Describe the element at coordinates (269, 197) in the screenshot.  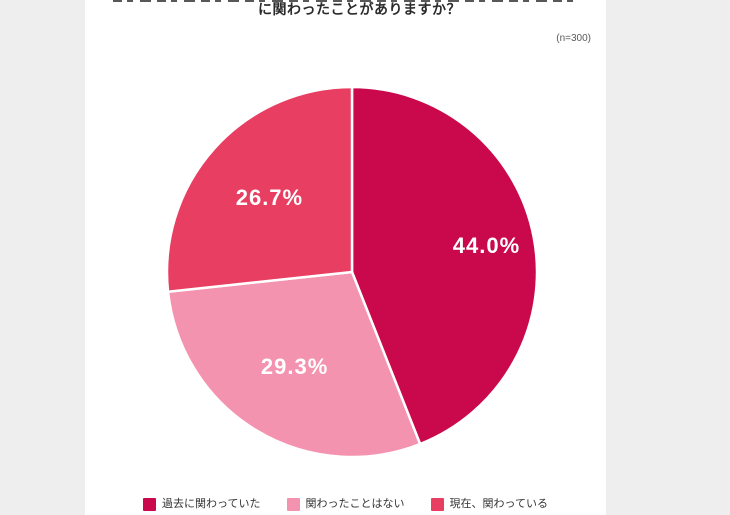
I see `slice-label: 26.7%` at that location.